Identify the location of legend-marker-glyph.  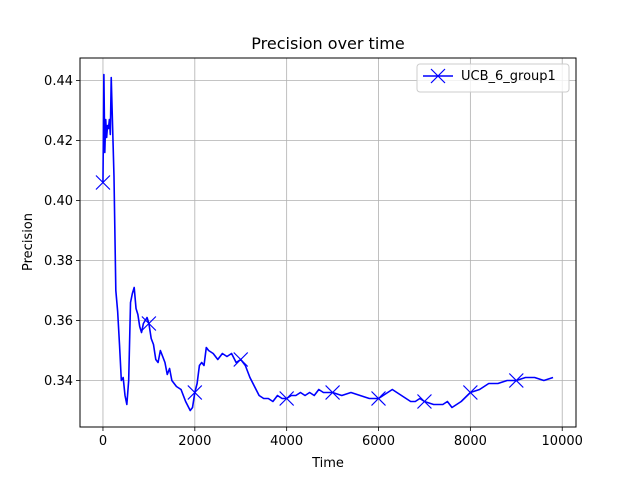
(438, 76).